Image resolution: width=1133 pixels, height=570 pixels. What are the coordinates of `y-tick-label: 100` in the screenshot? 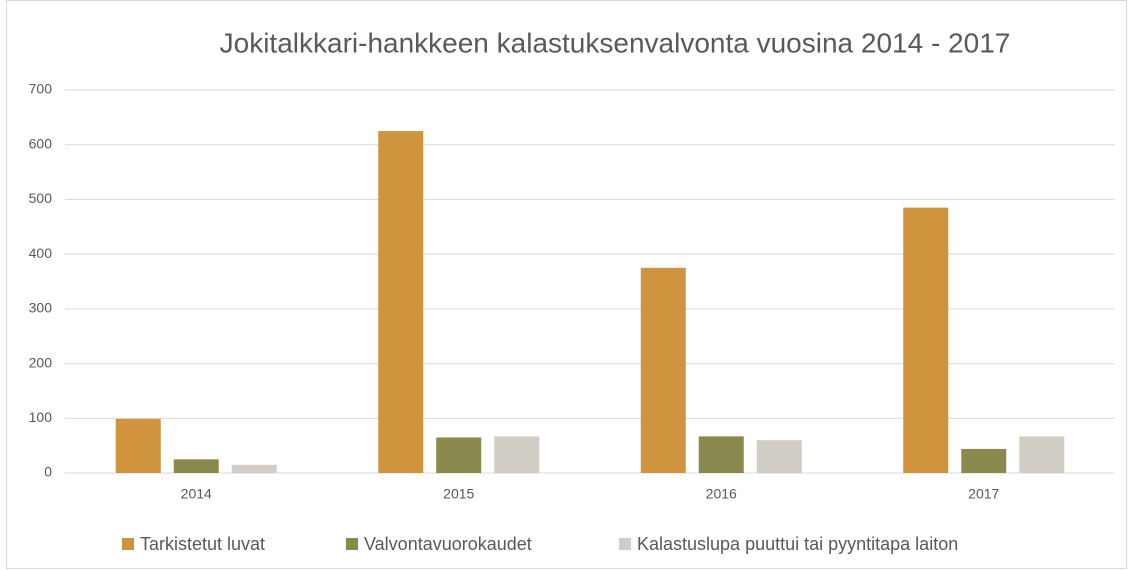 It's located at (41, 417).